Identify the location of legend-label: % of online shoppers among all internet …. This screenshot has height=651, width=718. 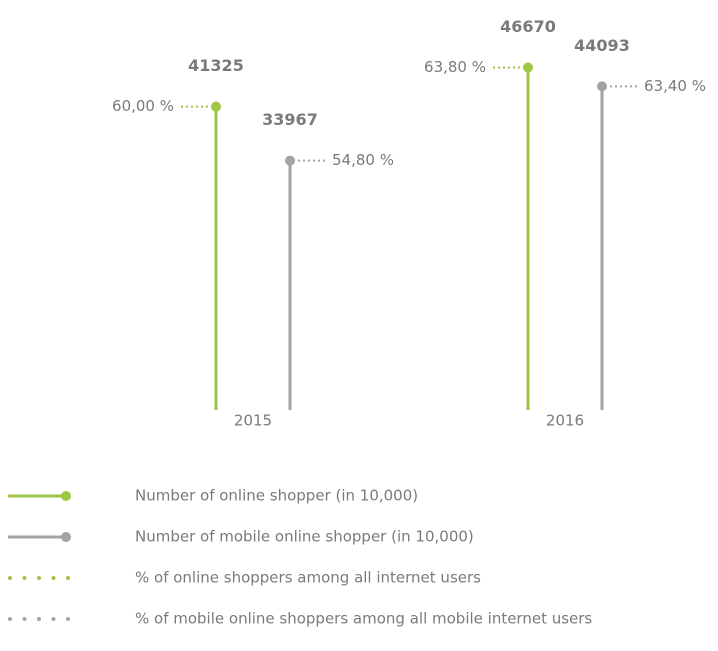
(308, 578).